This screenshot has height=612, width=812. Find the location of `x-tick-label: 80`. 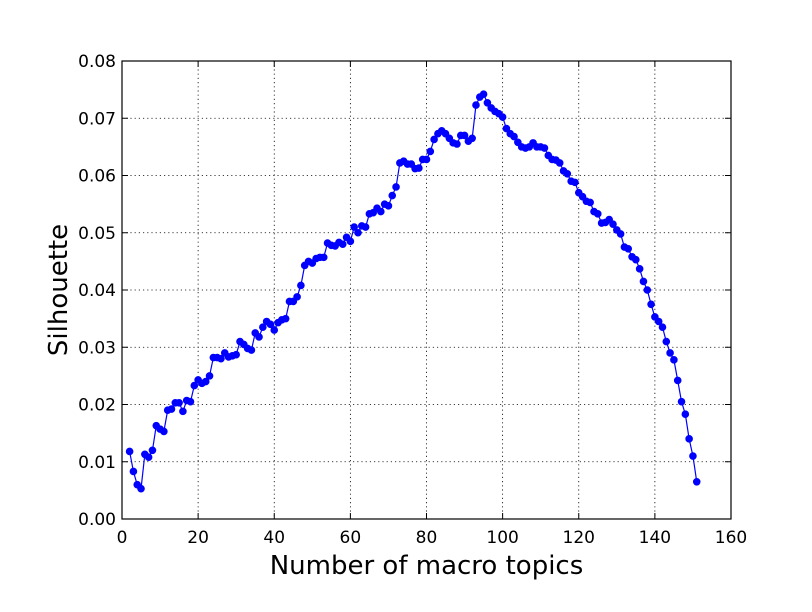

x-tick-label: 80 is located at coordinates (427, 538).